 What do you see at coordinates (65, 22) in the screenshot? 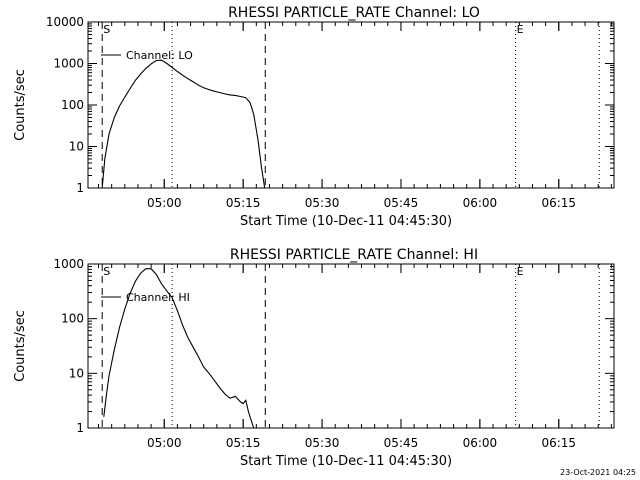
I see `y-tick-label: 10000` at bounding box center [65, 22].